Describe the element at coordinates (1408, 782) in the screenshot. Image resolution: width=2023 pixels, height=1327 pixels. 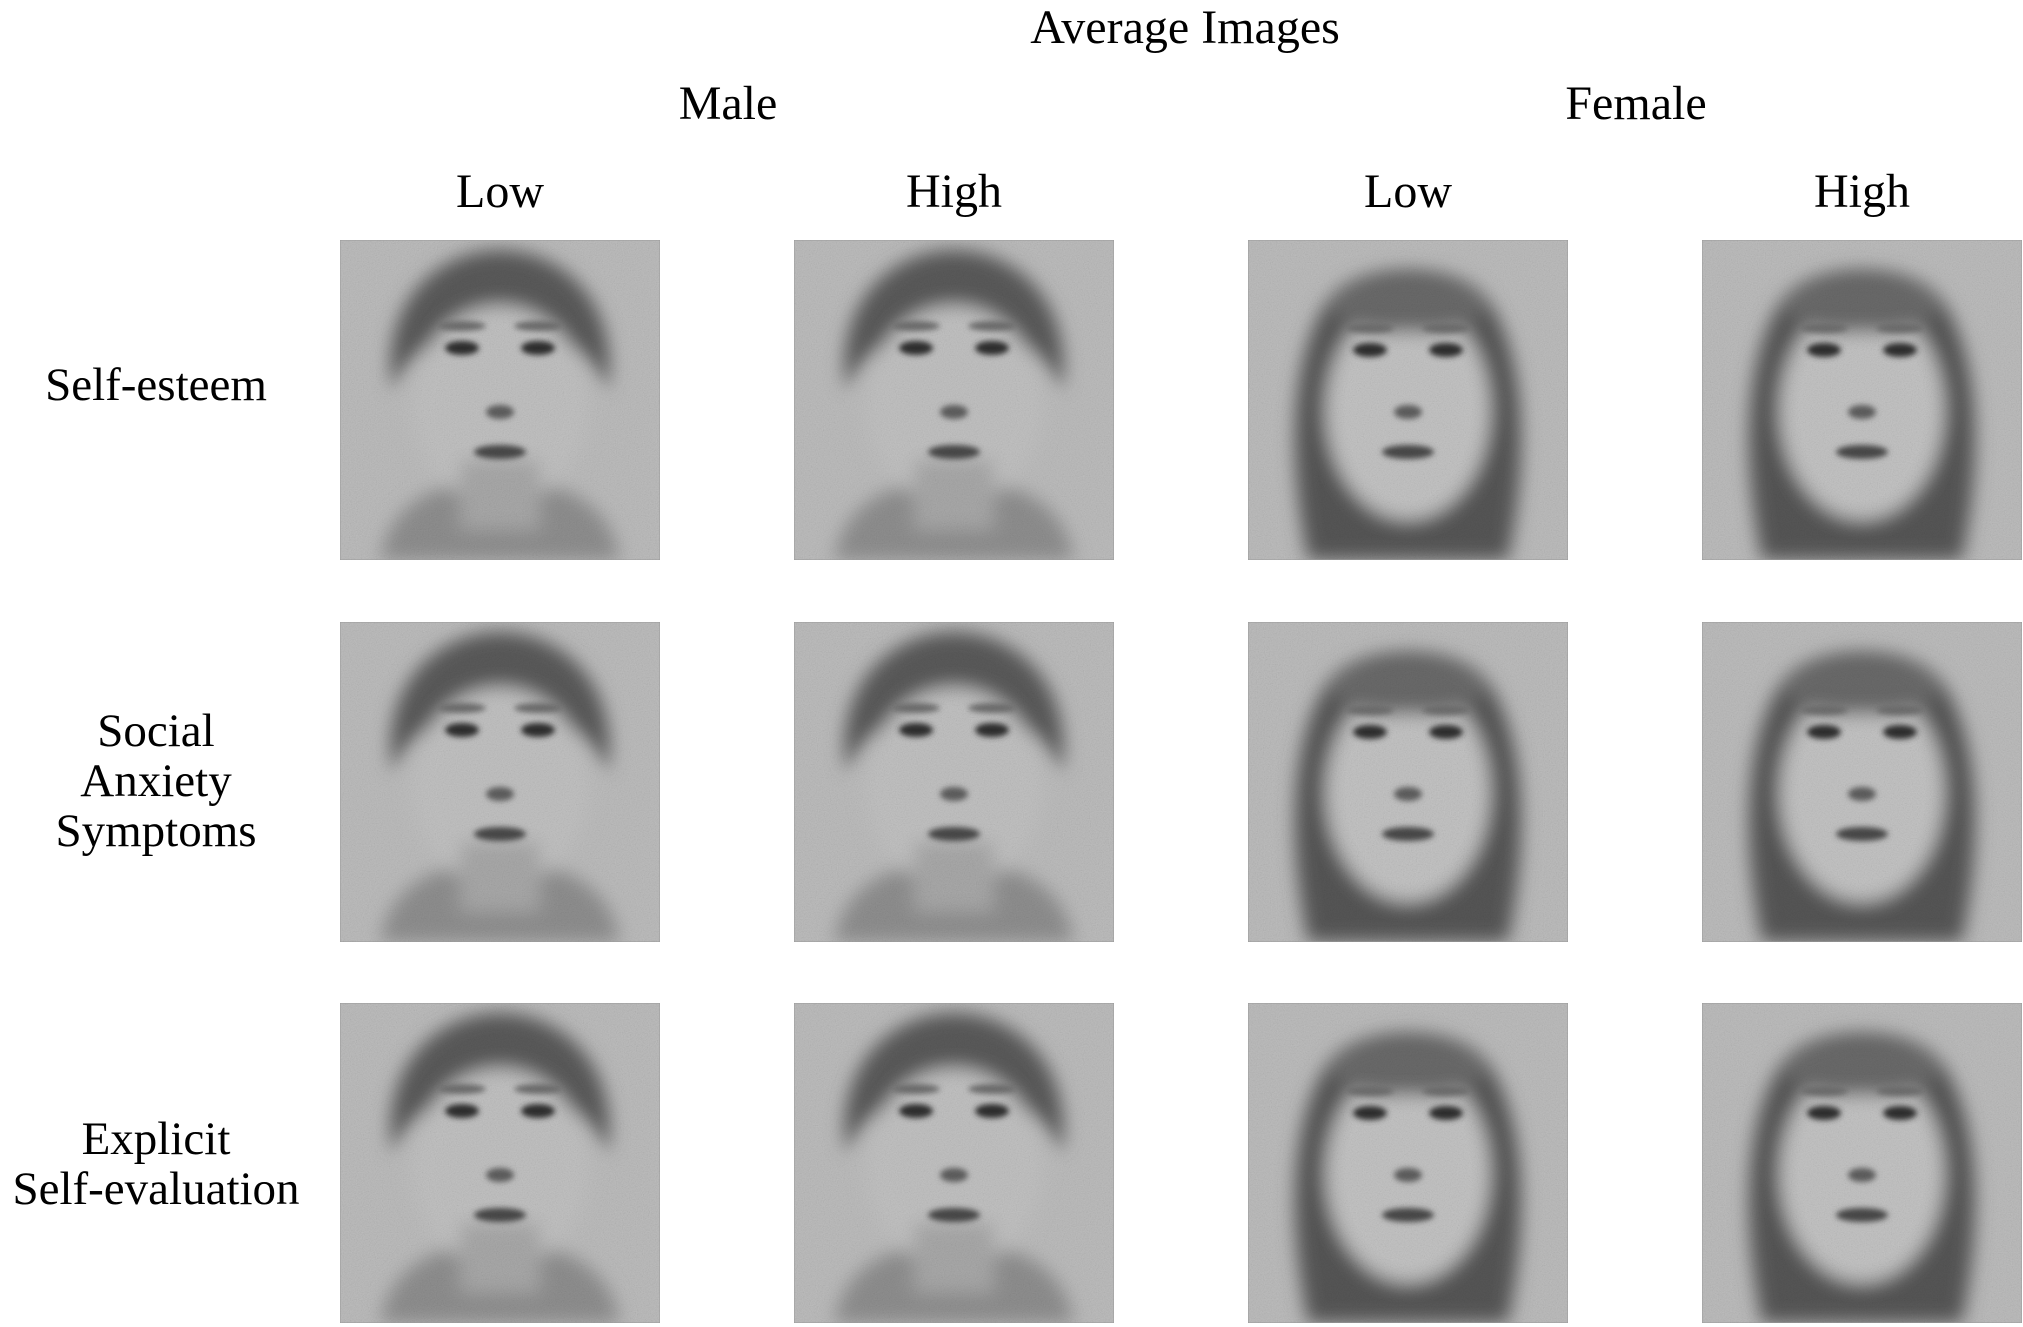
I see `face-image-social-anxiety-female-low` at that location.